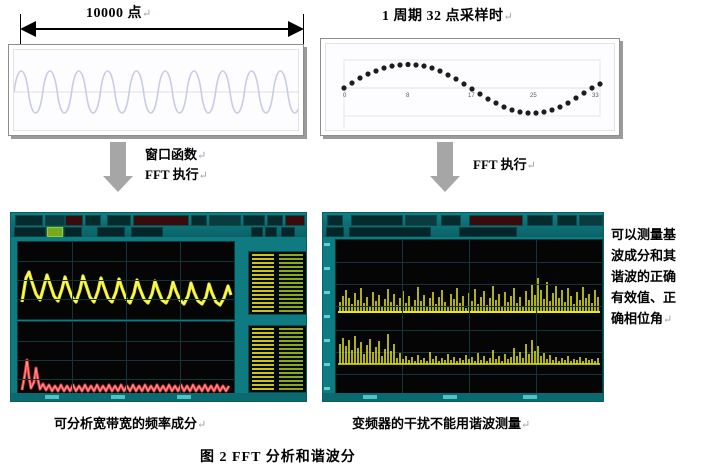 The height and width of the screenshot is (470, 704). I want to click on process-label-left-line-0: 窗口函数, so click(171, 154).